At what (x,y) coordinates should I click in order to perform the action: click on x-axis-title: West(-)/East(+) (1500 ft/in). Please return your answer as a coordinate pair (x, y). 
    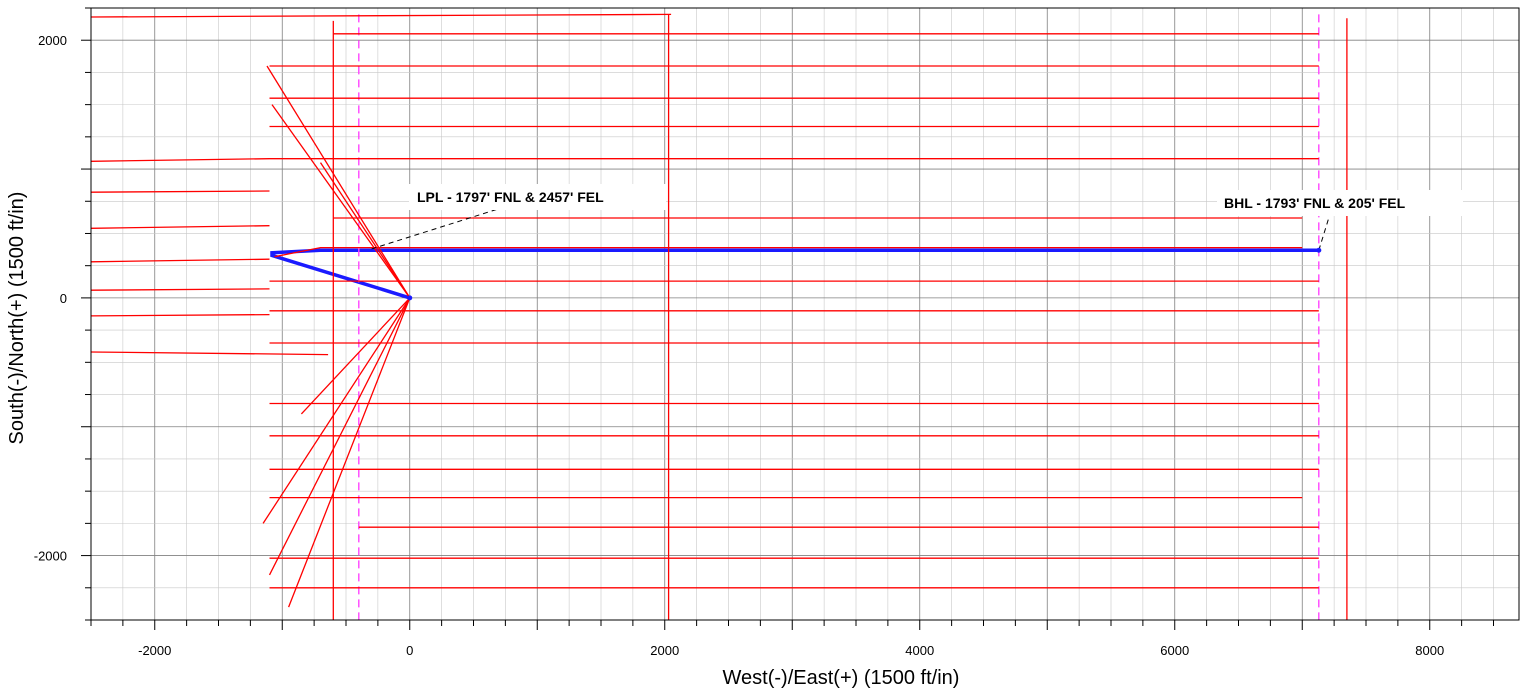
    Looking at the image, I should click on (841, 678).